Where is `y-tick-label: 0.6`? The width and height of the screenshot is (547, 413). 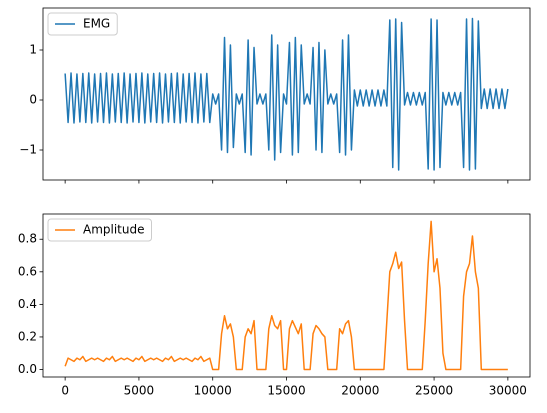
y-tick-label: 0.6 is located at coordinates (27, 271).